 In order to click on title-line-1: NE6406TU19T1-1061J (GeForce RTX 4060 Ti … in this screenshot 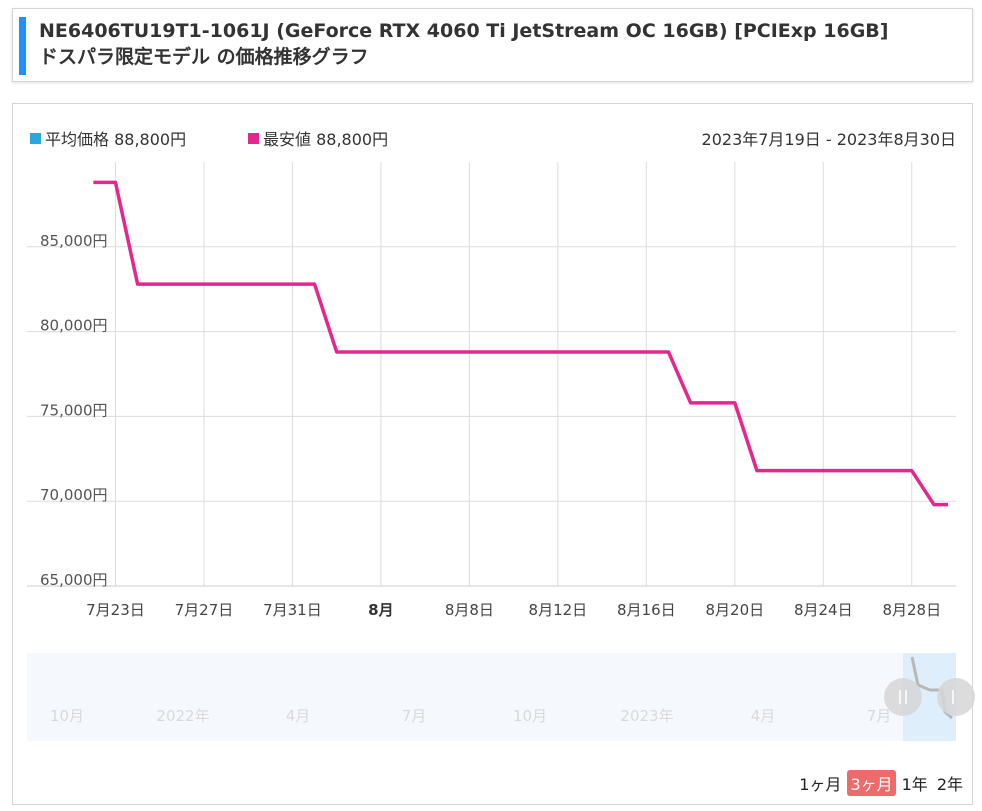, I will do `click(464, 31)`.